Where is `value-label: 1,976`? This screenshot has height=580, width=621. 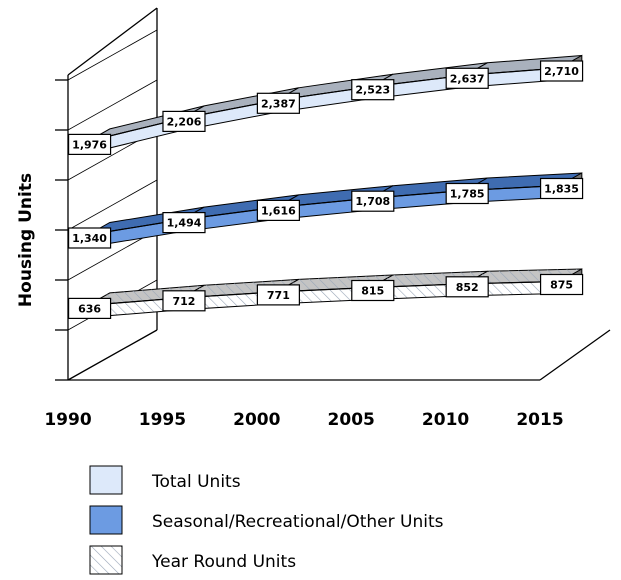
value-label: 1,976 is located at coordinates (89, 144).